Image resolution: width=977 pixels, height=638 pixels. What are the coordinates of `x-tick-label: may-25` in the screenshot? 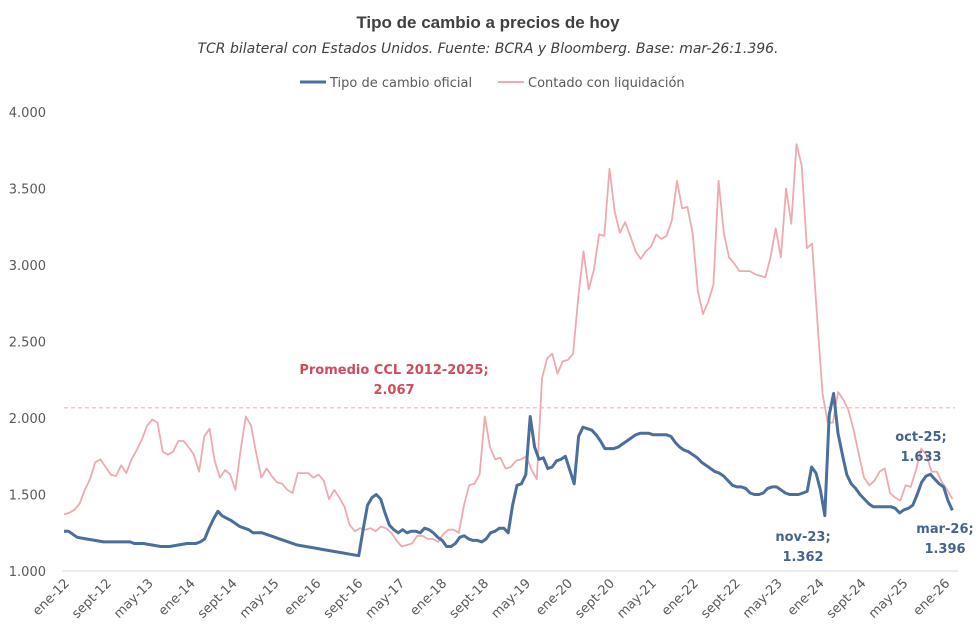 It's located at (888, 598).